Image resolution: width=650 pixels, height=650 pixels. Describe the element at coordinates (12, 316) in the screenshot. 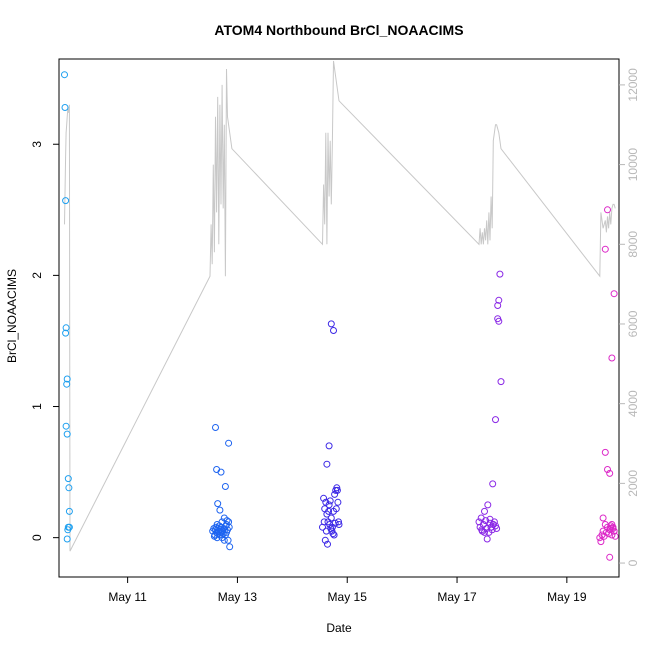

I see `y-axis-label: BrCl_NOAACIMS` at that location.